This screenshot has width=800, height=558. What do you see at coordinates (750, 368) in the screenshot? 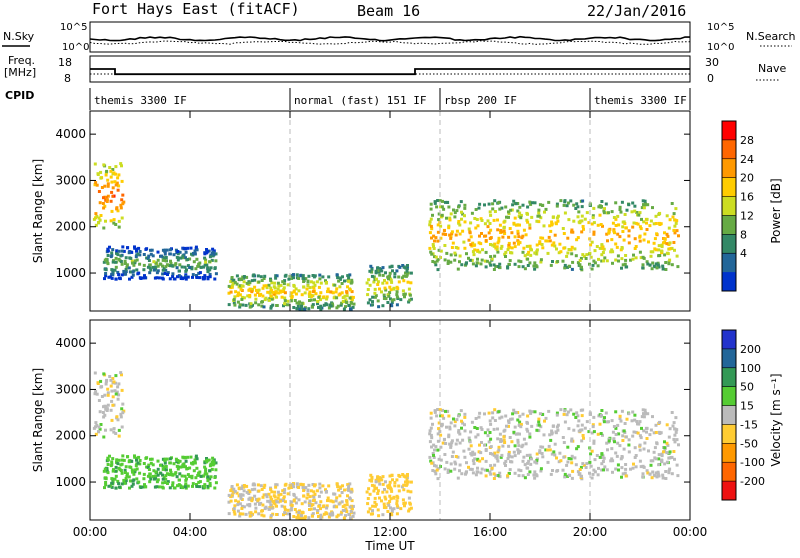
I see `colorbar-tick-label: 100` at bounding box center [750, 368].